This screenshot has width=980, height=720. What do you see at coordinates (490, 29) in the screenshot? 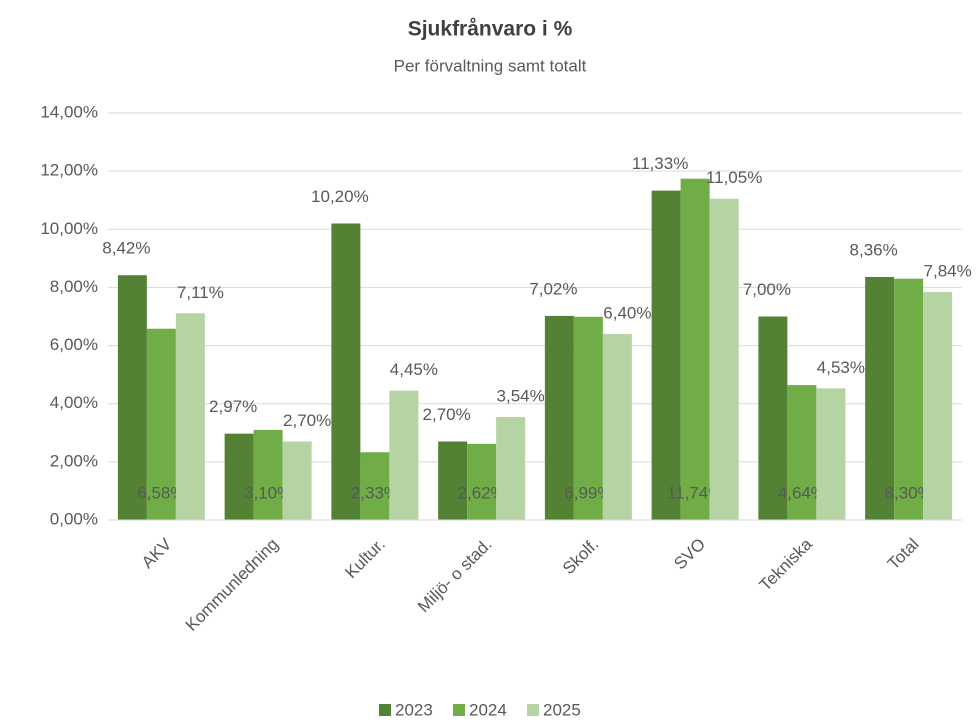
I see `chart-title: Sjukfrånvaro i %` at bounding box center [490, 29].